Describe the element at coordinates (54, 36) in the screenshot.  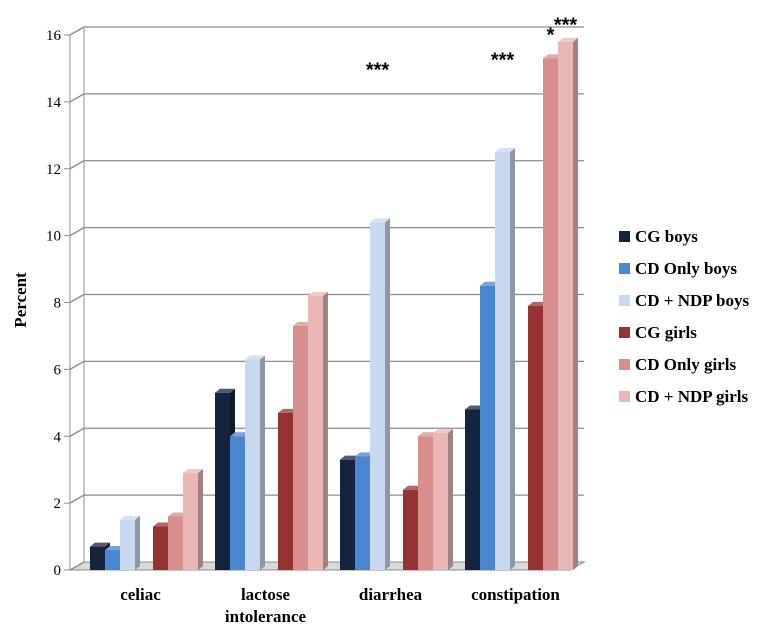
I see `y-tick-label: 16` at that location.